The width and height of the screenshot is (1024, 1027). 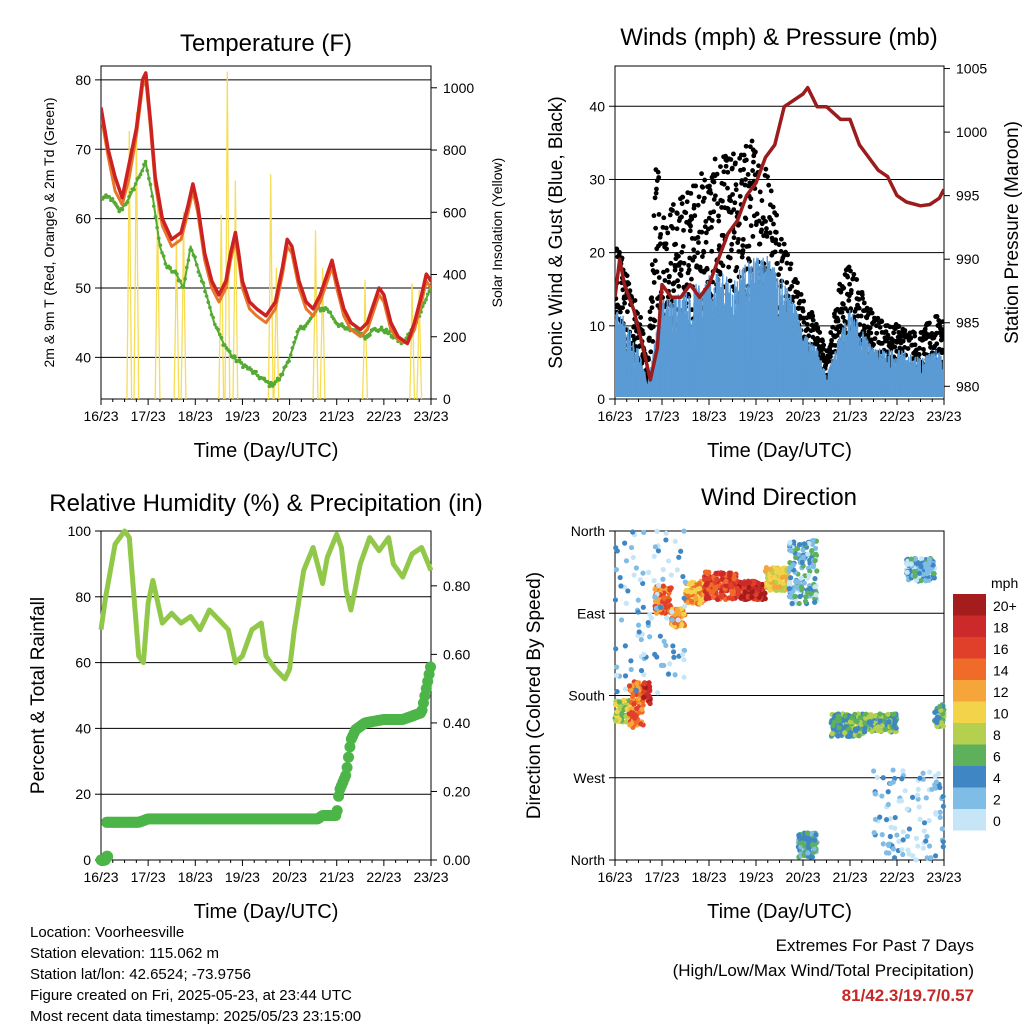 I want to click on x-tick-label: 22/23, so click(x=896, y=416).